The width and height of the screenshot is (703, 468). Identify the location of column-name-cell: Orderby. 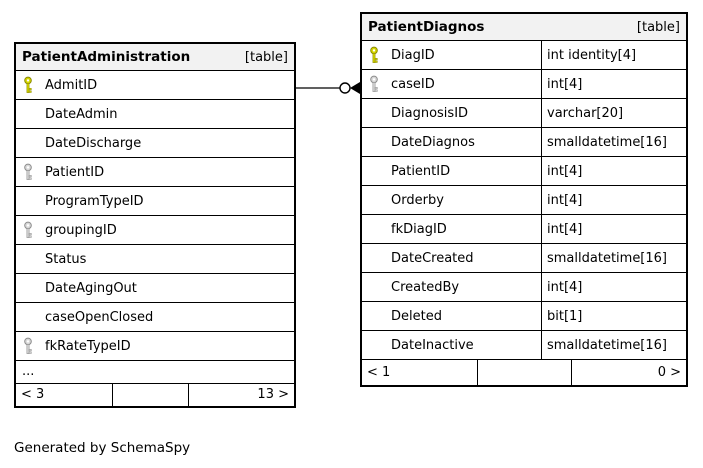
(452, 200).